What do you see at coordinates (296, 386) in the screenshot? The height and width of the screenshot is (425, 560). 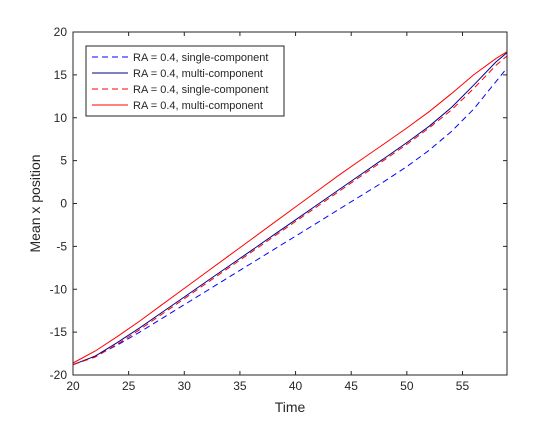 I see `x-tick-label: 40` at bounding box center [296, 386].